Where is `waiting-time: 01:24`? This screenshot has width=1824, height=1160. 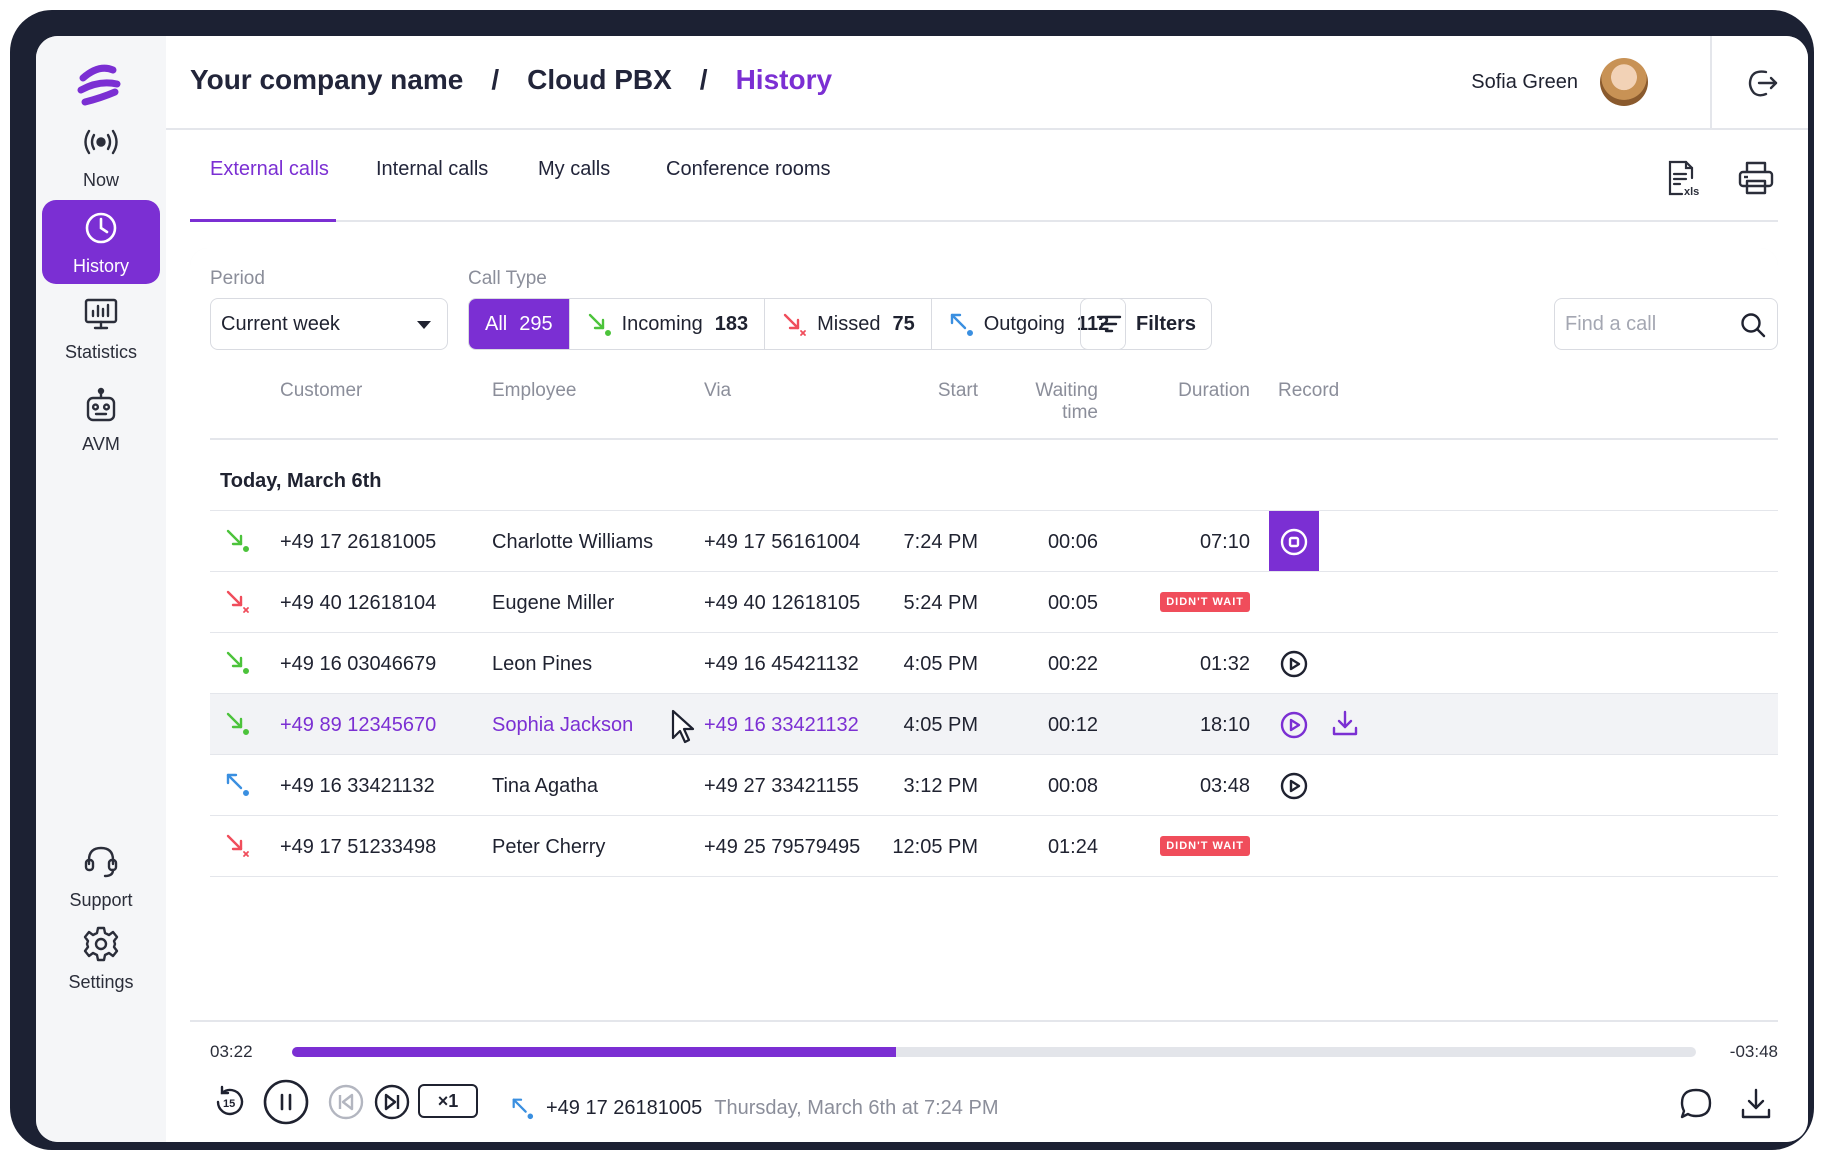
waiting-time: 01:24 is located at coordinates (1072, 847).